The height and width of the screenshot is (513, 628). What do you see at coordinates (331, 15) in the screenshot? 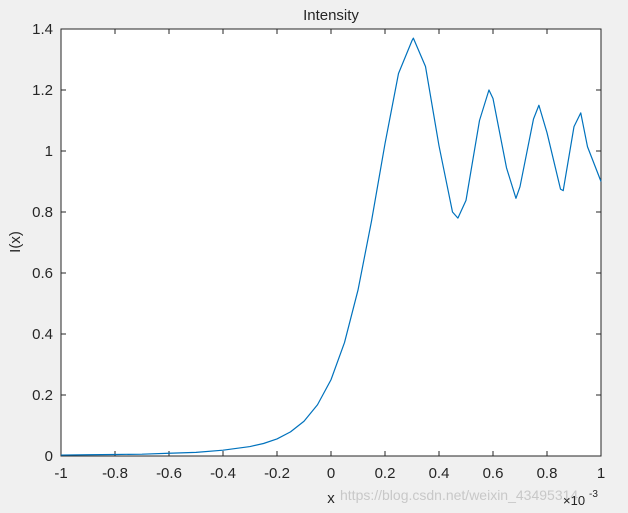
I see `chart-title: Intensity` at bounding box center [331, 15].